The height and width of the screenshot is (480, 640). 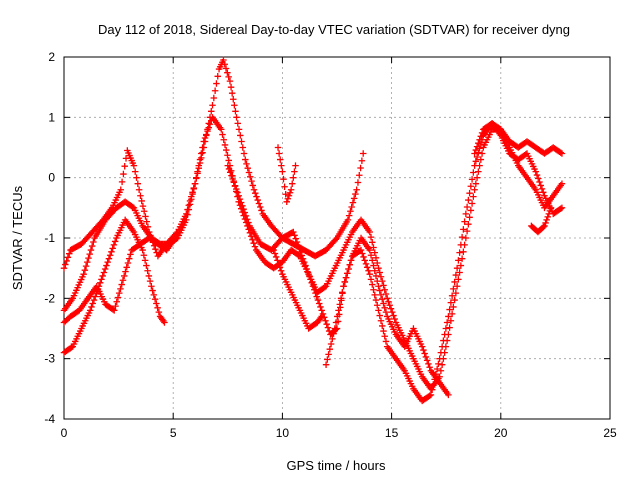 What do you see at coordinates (501, 433) in the screenshot?
I see `x-tick-label: 20` at bounding box center [501, 433].